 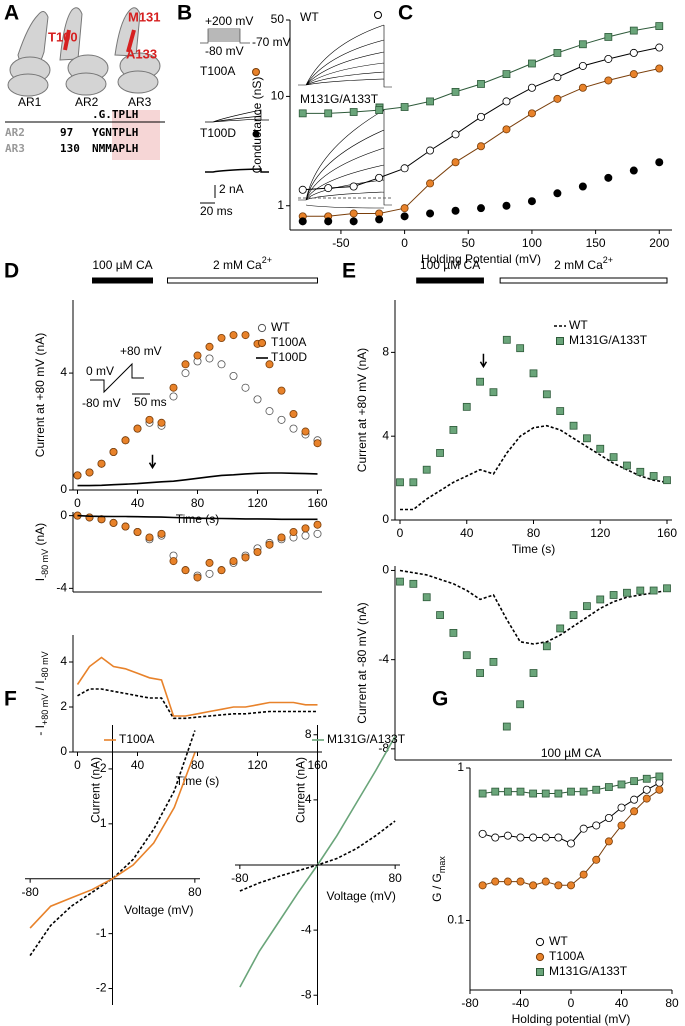 What do you see at coordinates (30, 892) in the screenshot?
I see `x-tick-label: -80` at bounding box center [30, 892].